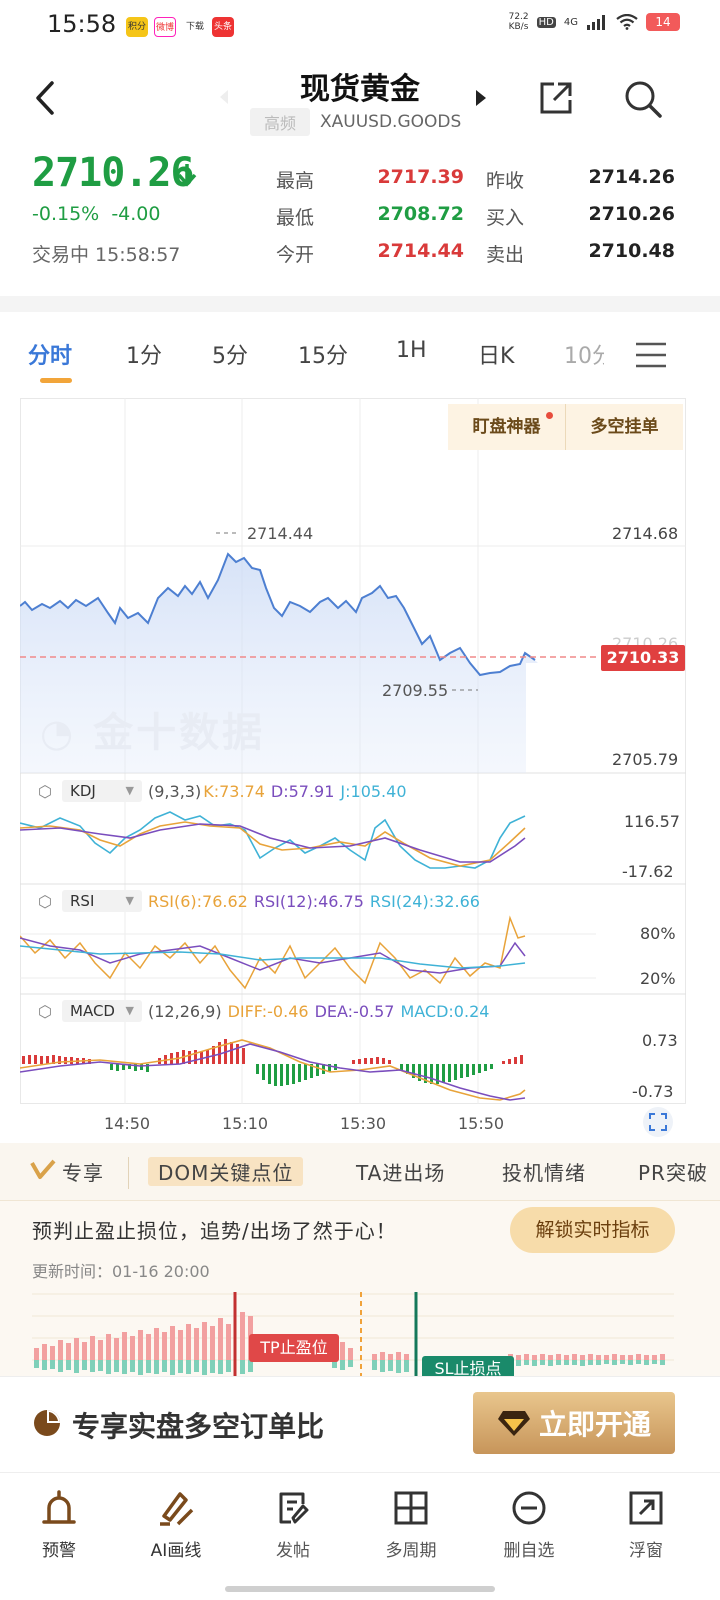 Image resolution: width=720 pixels, height=1600 pixels. What do you see at coordinates (652, 821) in the screenshot?
I see `kdj-y-top: 116.57` at bounding box center [652, 821].